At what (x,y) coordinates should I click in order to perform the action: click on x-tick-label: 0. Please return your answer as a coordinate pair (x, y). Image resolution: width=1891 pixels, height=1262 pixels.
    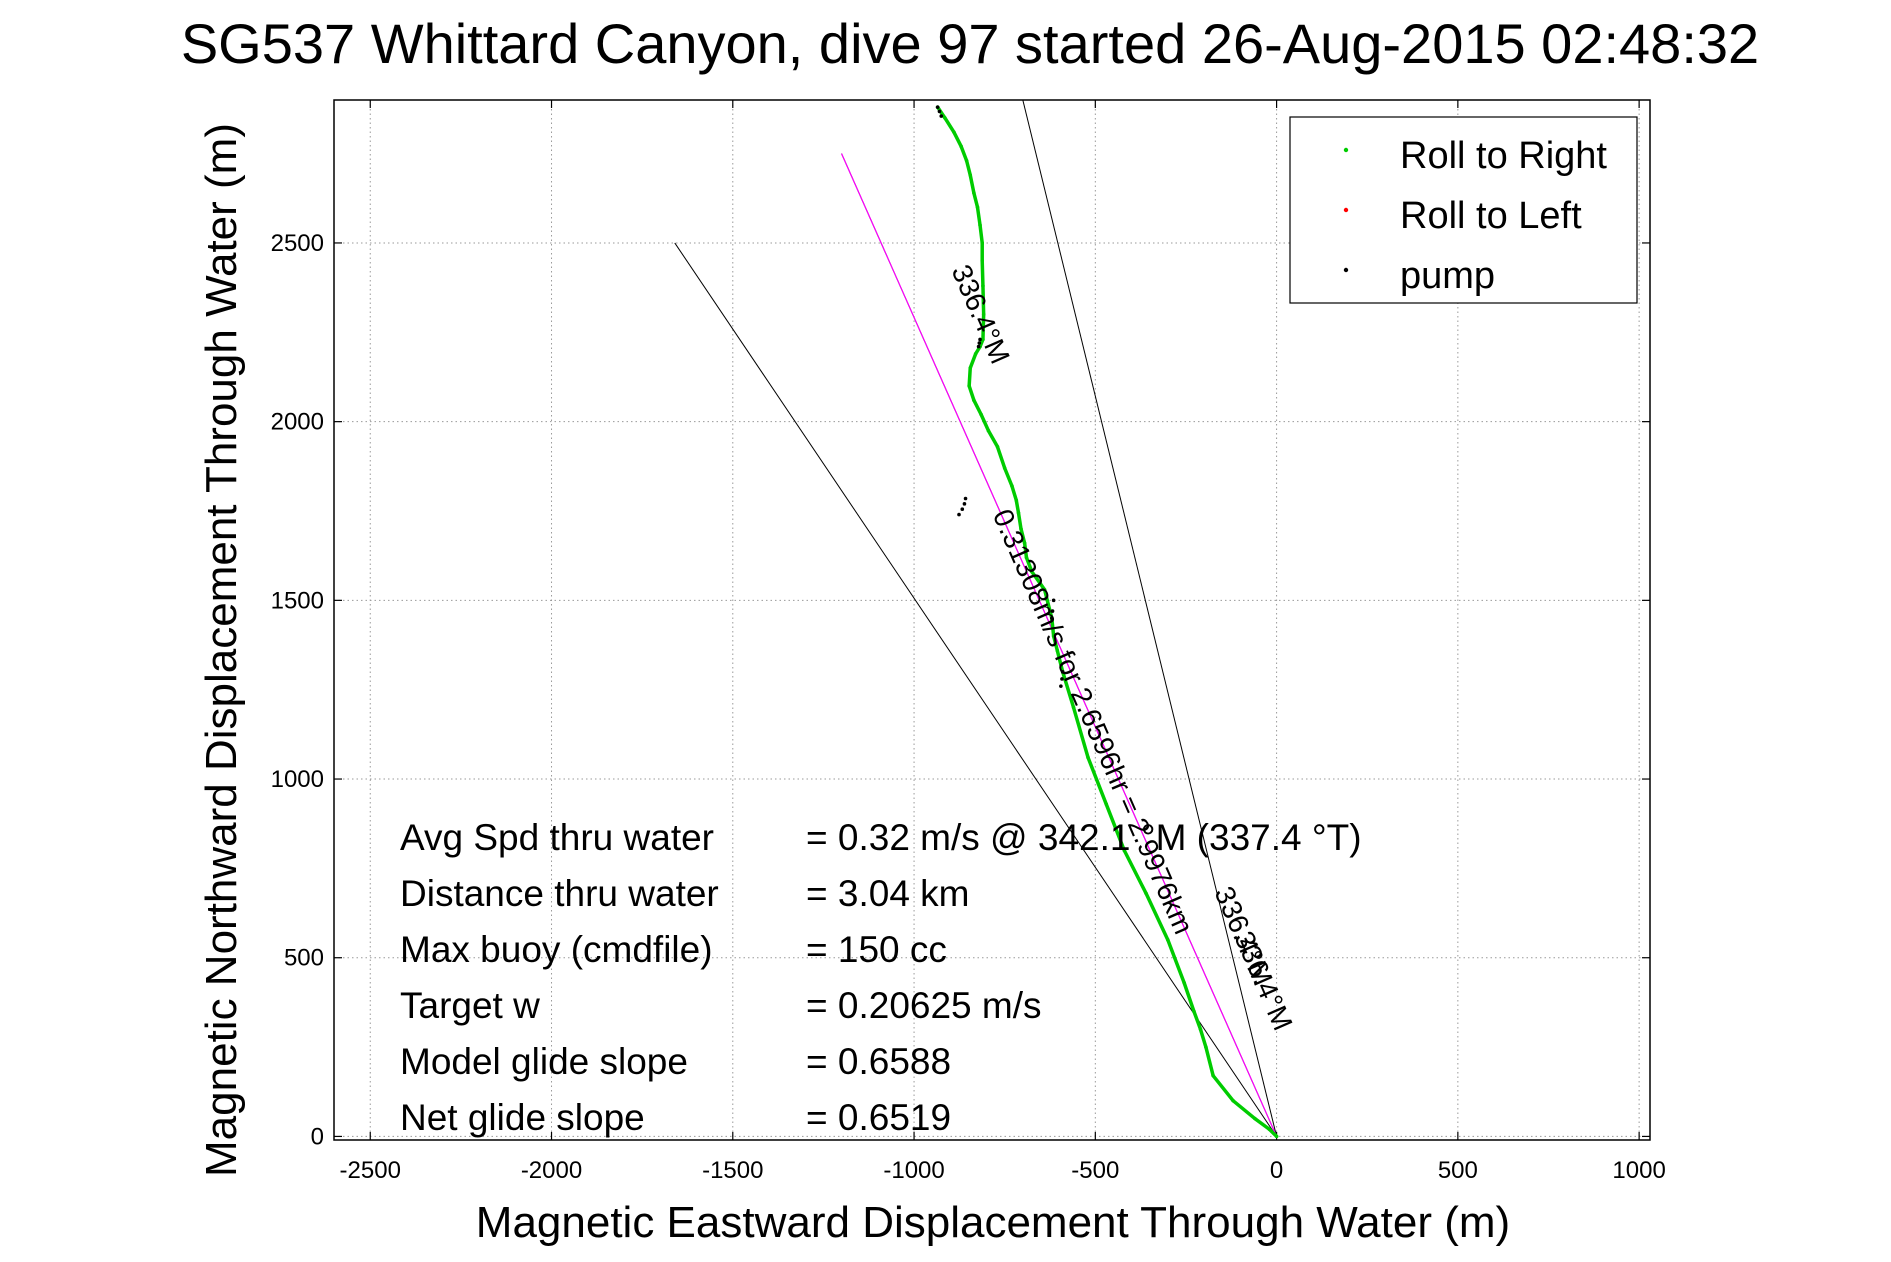
    Looking at the image, I should click on (1276, 1170).